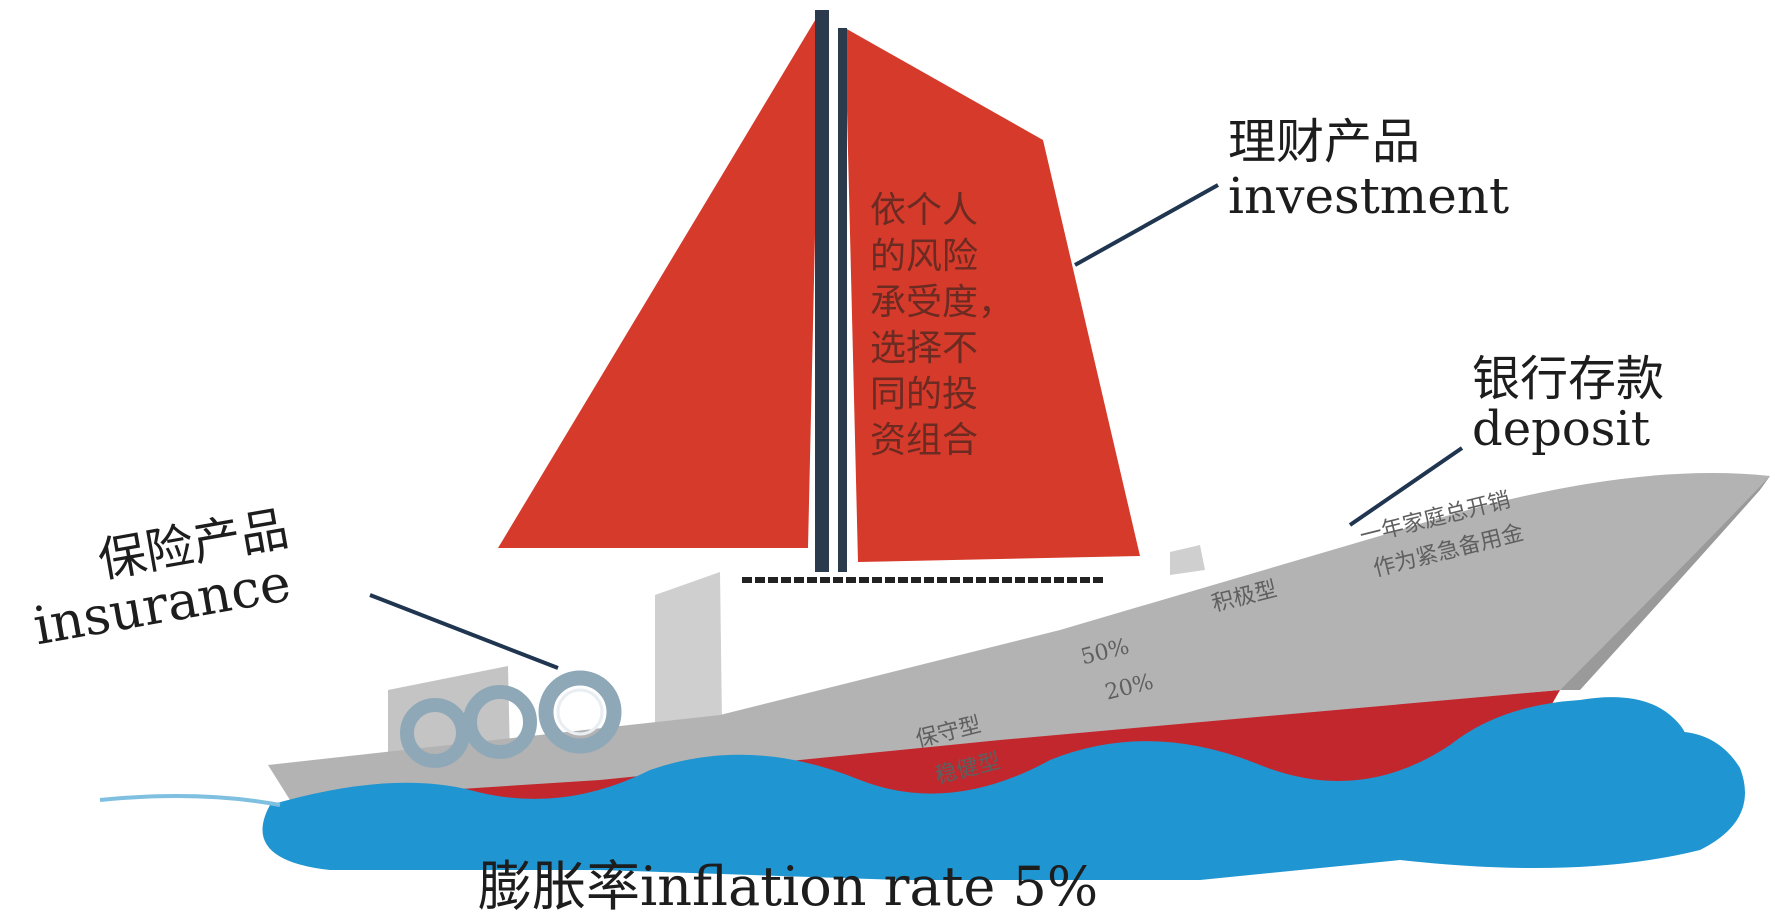  What do you see at coordinates (842, 300) in the screenshot?
I see `mast-inner` at bounding box center [842, 300].